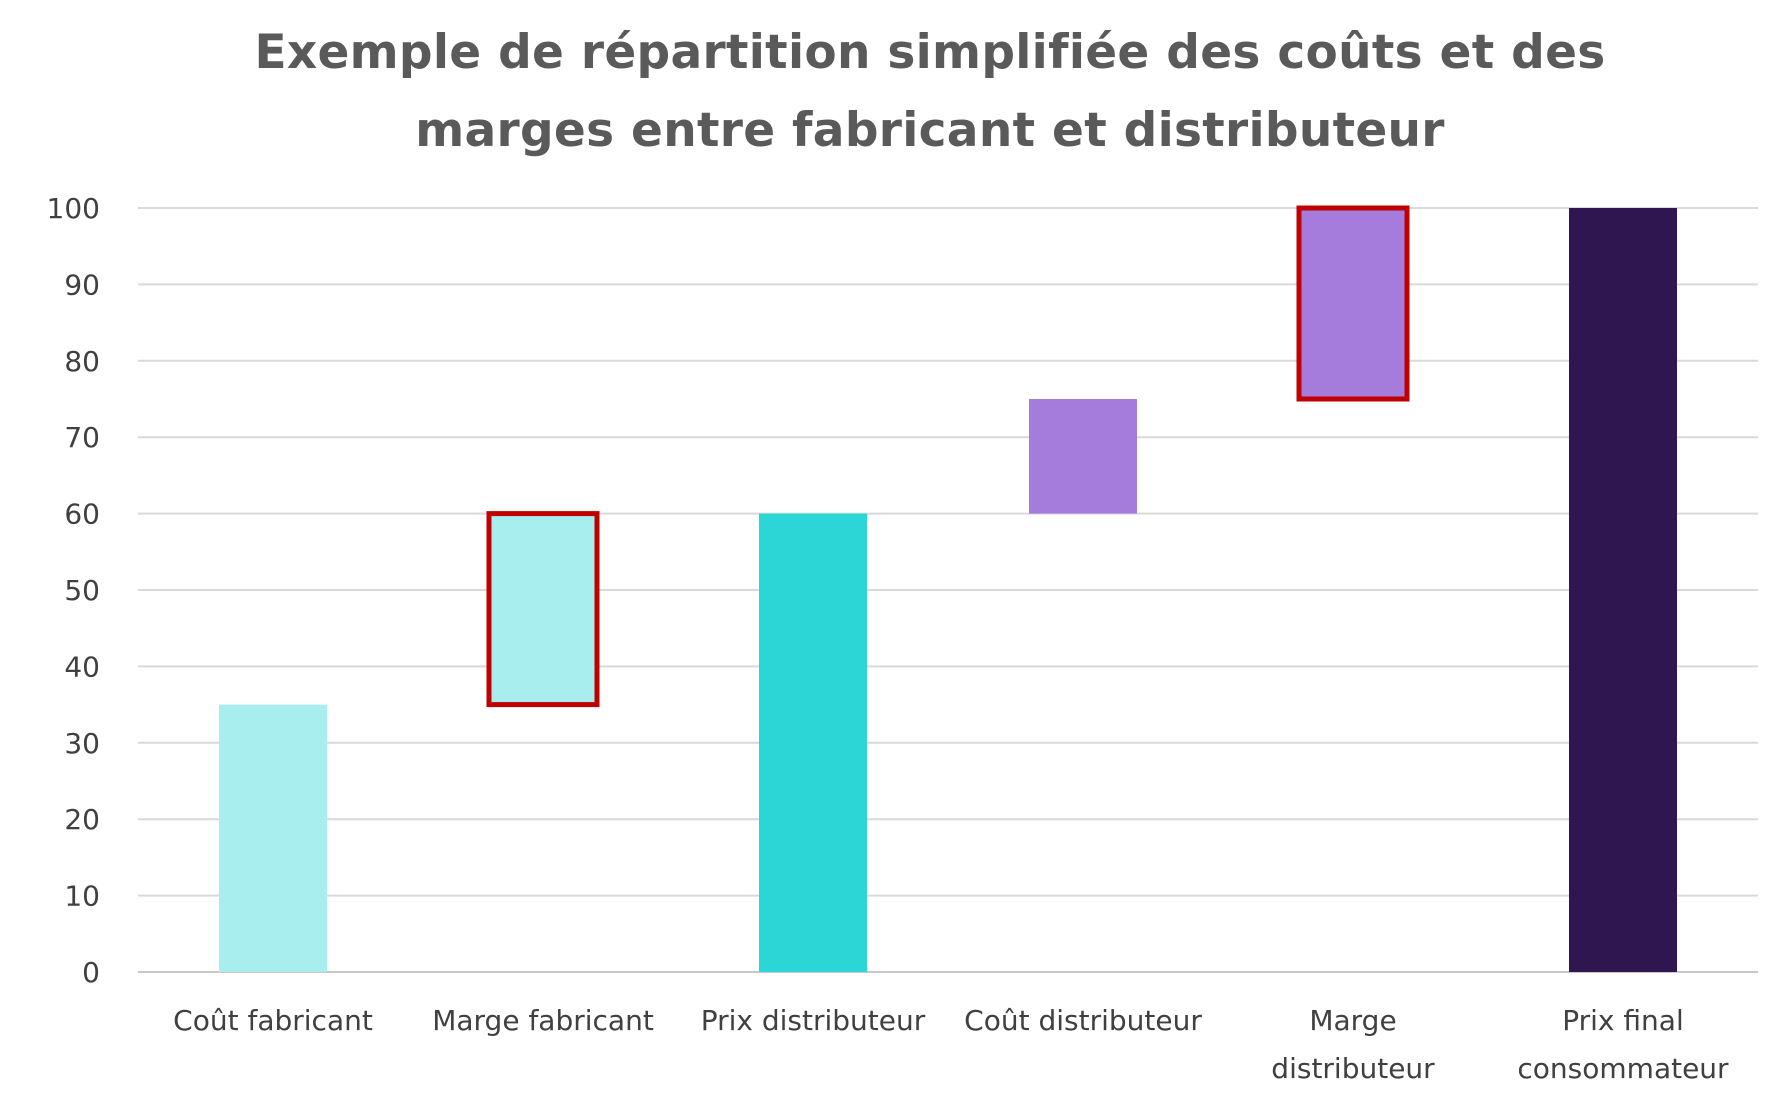  Describe the element at coordinates (91, 972) in the screenshot. I see `y-tick-label: 0` at that location.